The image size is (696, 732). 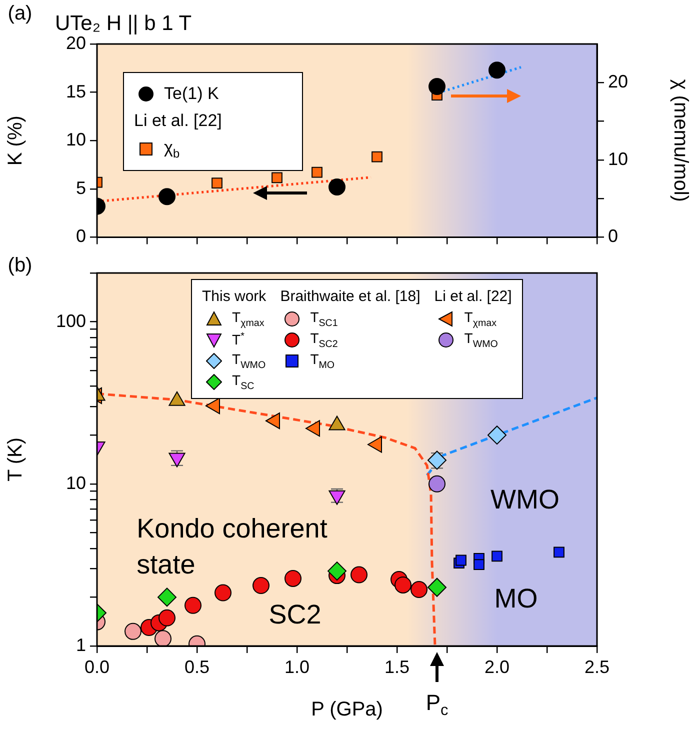 What do you see at coordinates (525, 499) in the screenshot?
I see `annotation: WMO` at bounding box center [525, 499].